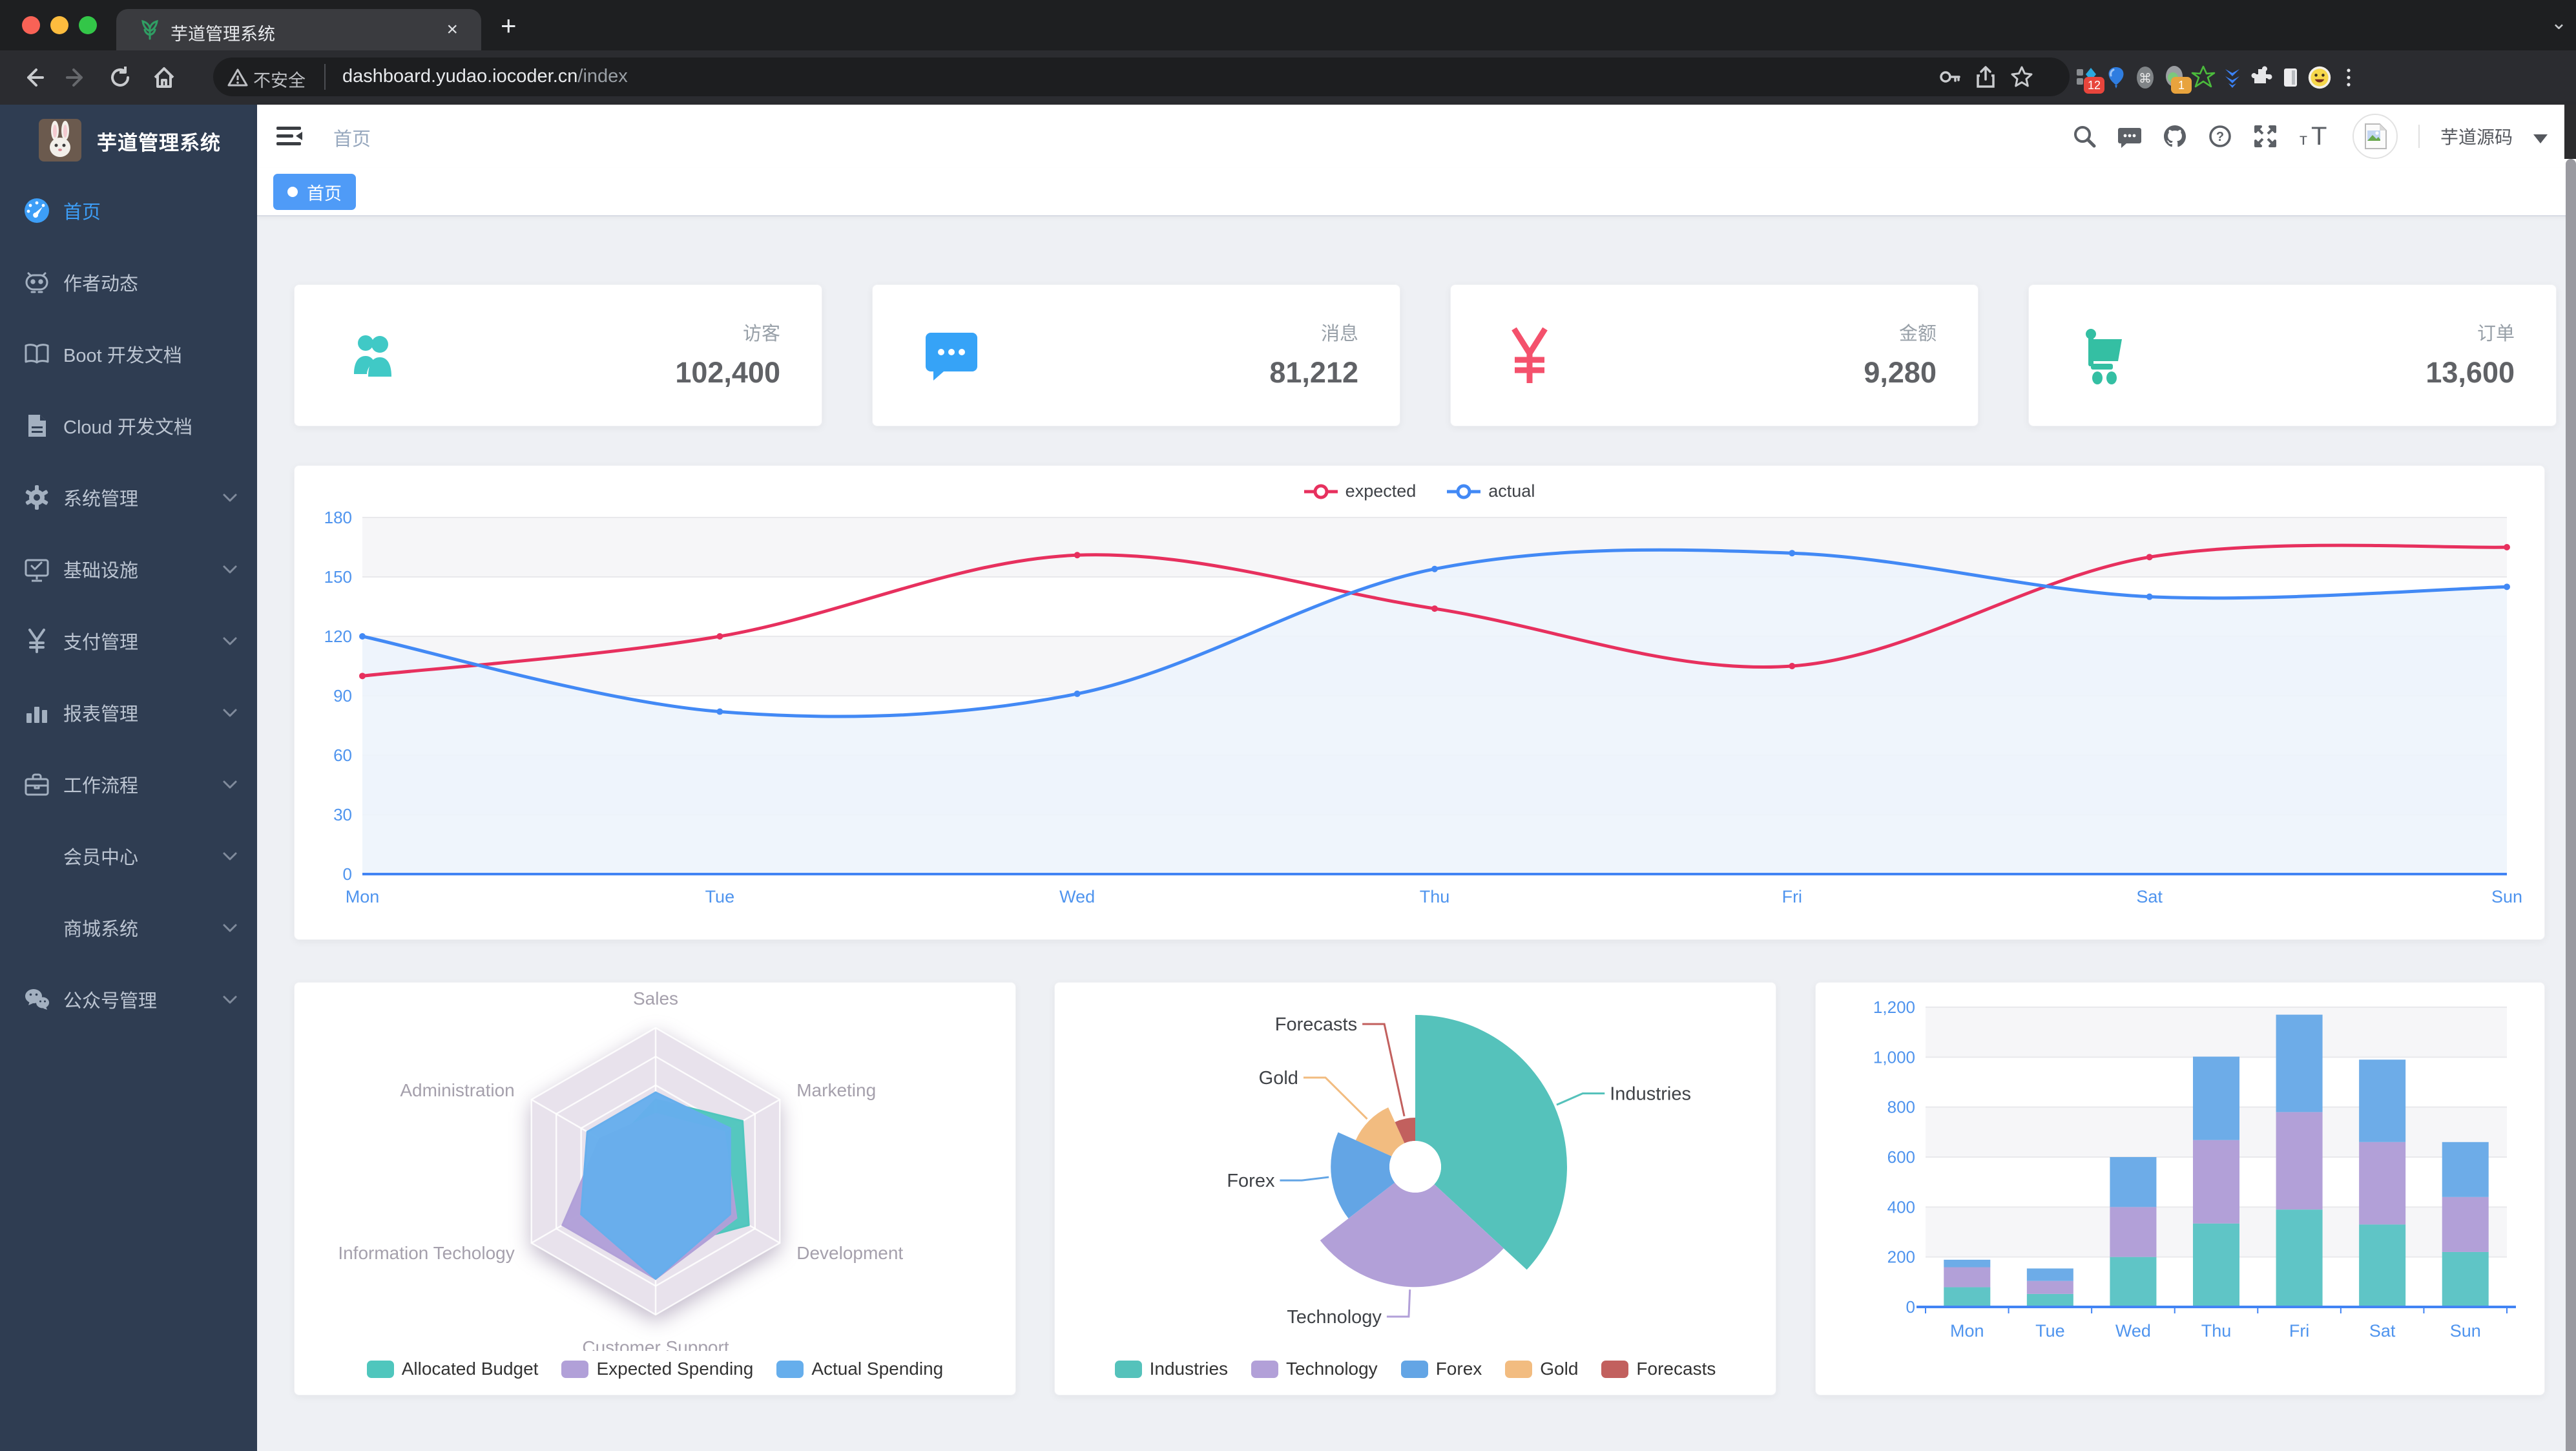  Describe the element at coordinates (2290, 77) in the screenshot. I see `side-panel-icon` at that location.